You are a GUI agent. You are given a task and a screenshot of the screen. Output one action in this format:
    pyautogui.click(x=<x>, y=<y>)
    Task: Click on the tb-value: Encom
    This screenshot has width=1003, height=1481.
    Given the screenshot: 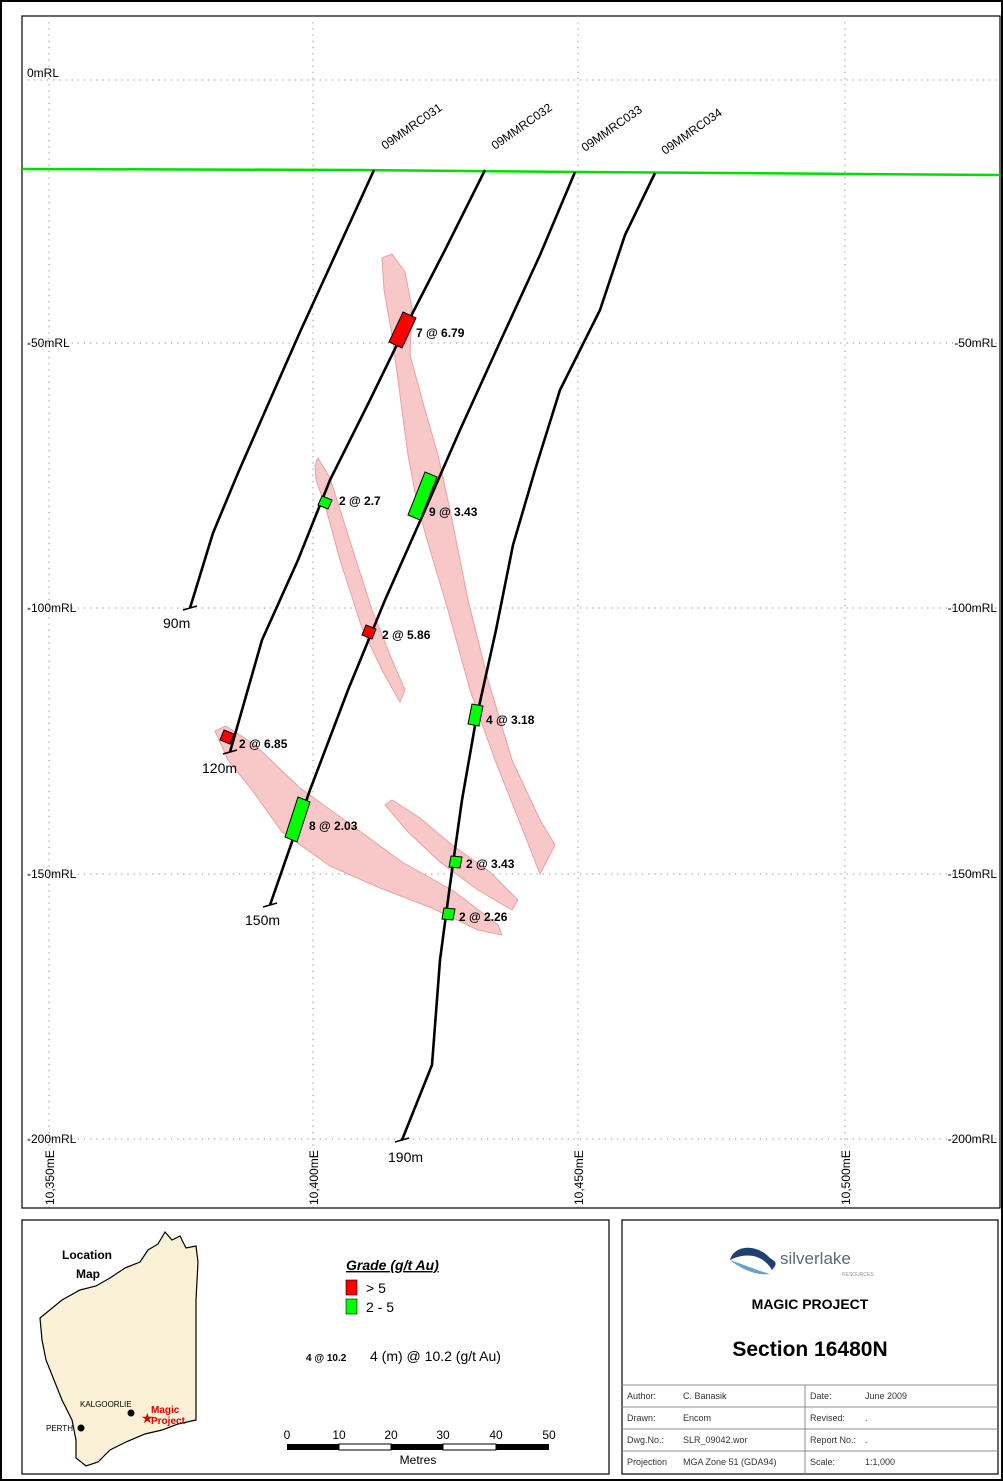 What is the action you would take?
    pyautogui.click(x=697, y=1418)
    